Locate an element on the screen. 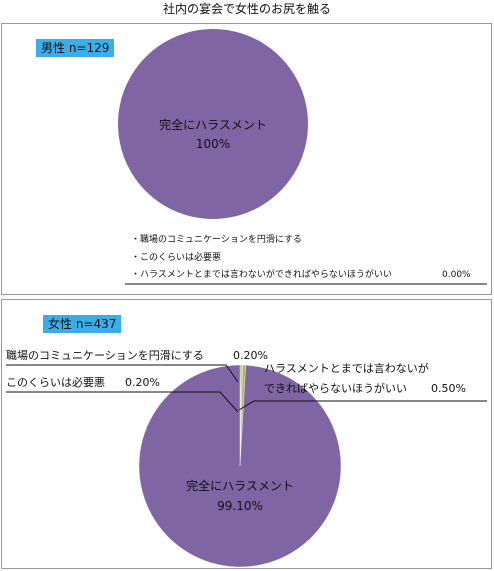 The width and height of the screenshot is (494, 571). female-callout-label: ハラスメントとまでは言わないが is located at coordinates (346, 368).